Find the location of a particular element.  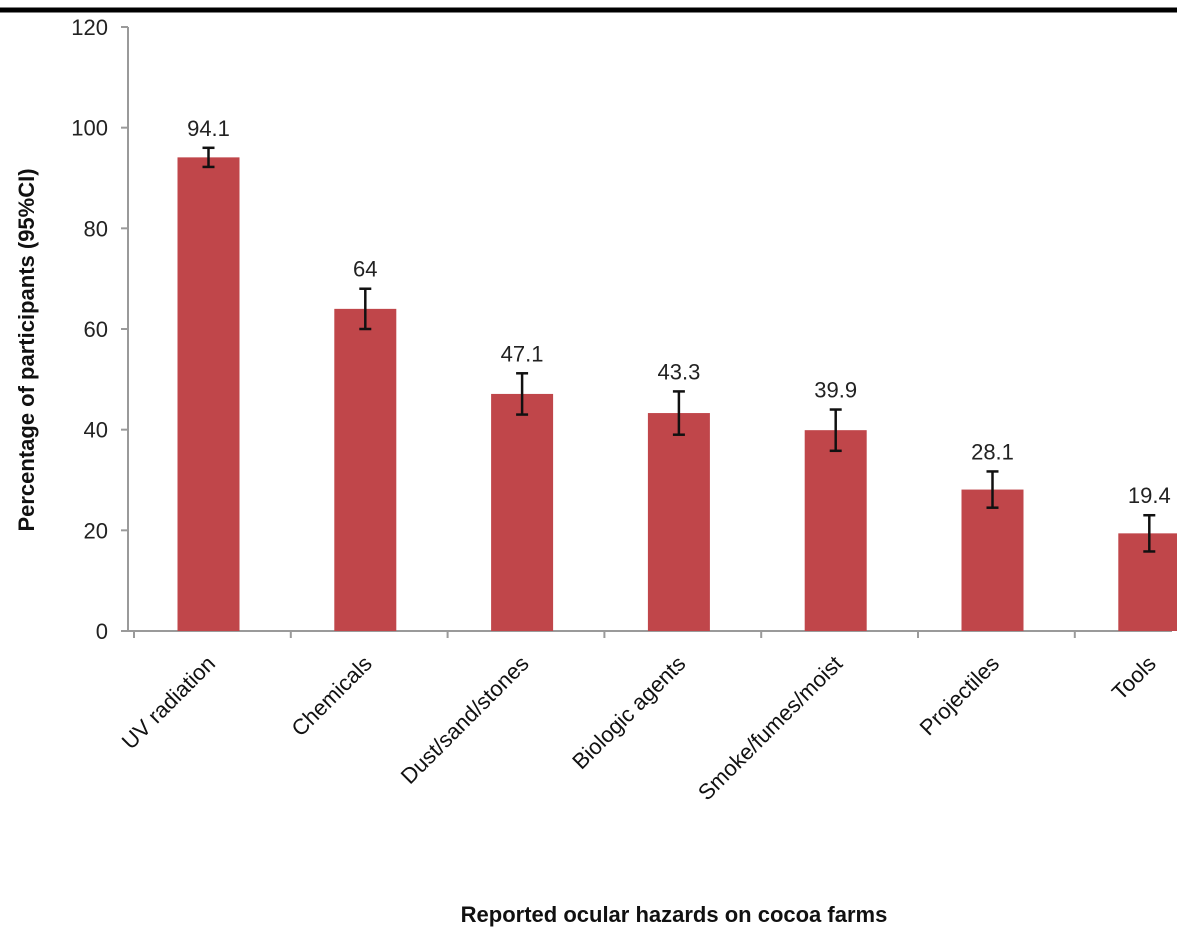

y-axis: 0 20 40 60 80 100 120 is located at coordinates (100, 329).